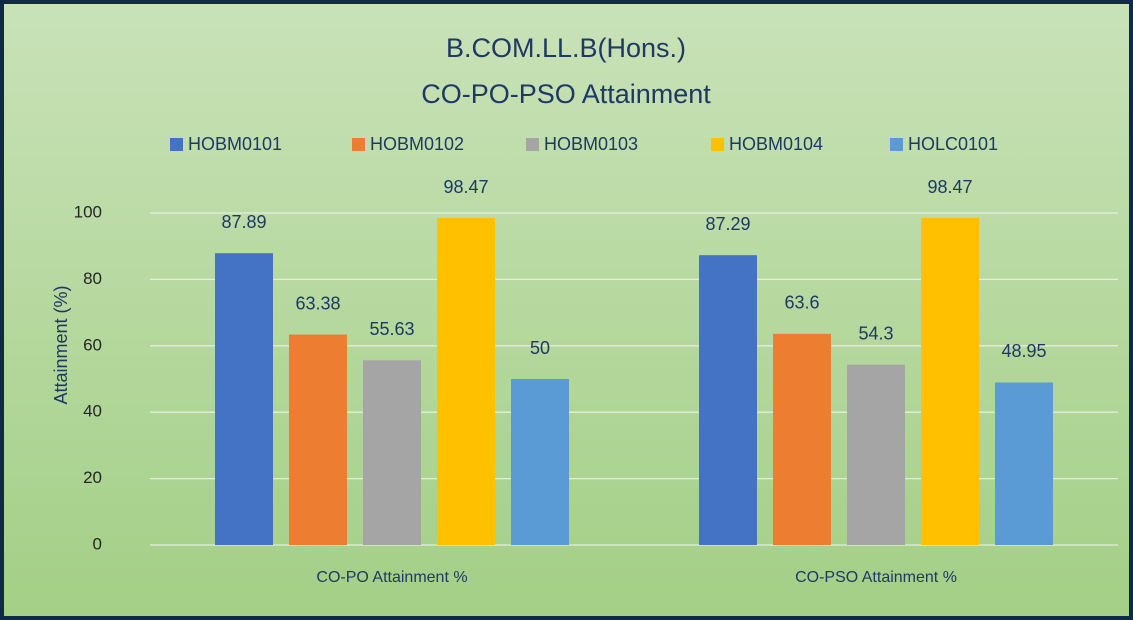 The width and height of the screenshot is (1133, 620). I want to click on legend-label: HOLC0101, so click(953, 144).